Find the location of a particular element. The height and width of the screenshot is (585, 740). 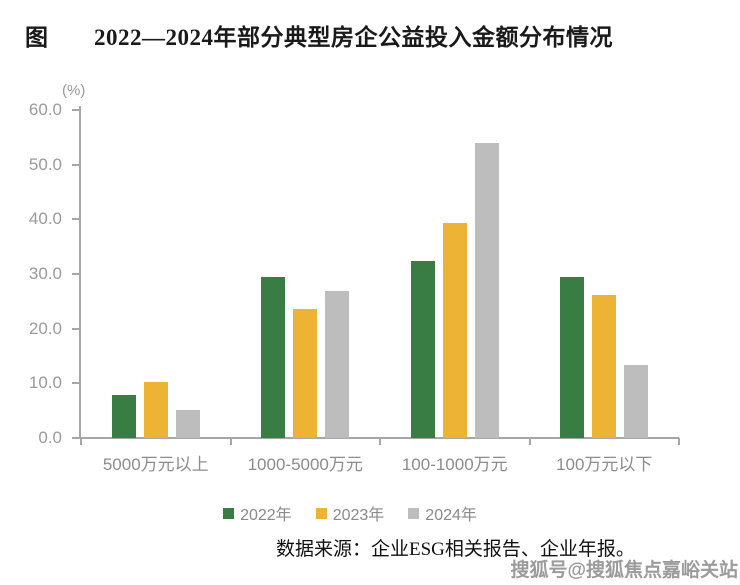

legend-item-2024年: 2024年 is located at coordinates (442, 513).